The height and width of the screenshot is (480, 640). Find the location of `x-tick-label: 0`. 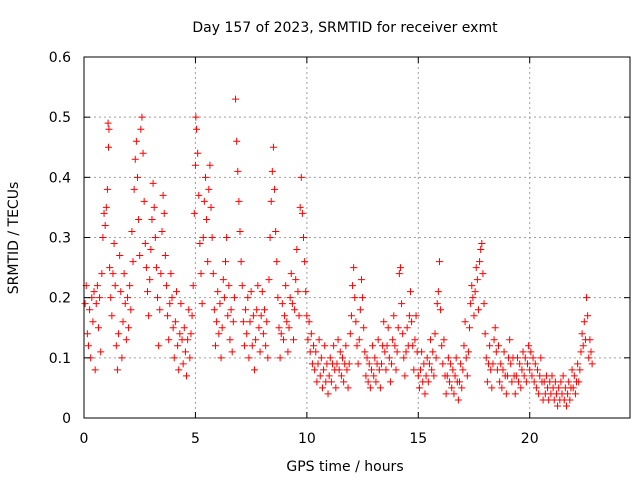

x-tick-label: 0 is located at coordinates (84, 439).